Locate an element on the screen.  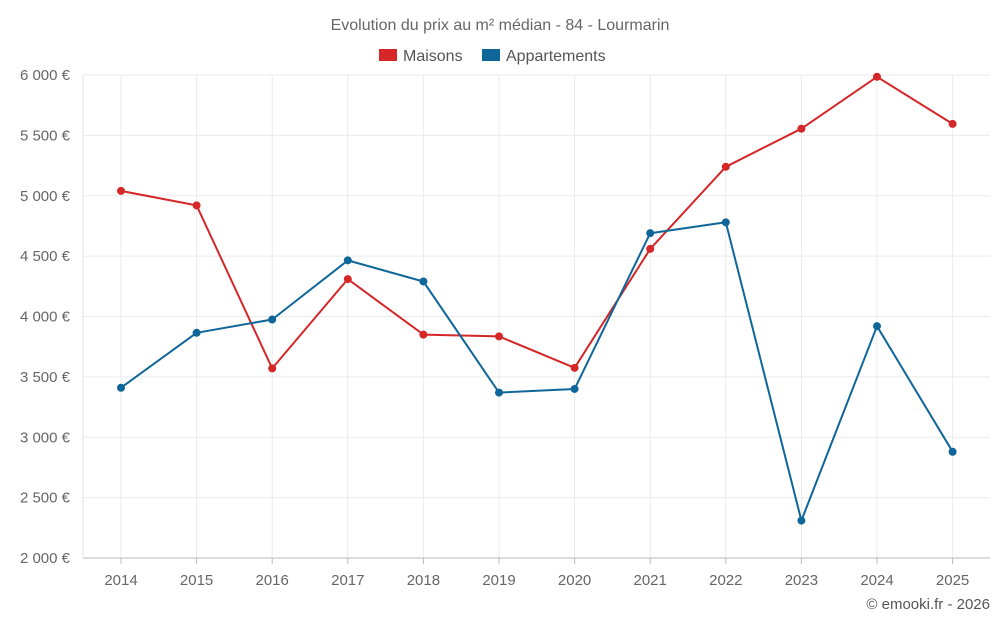
x-tick-label: 2022 is located at coordinates (725, 580).